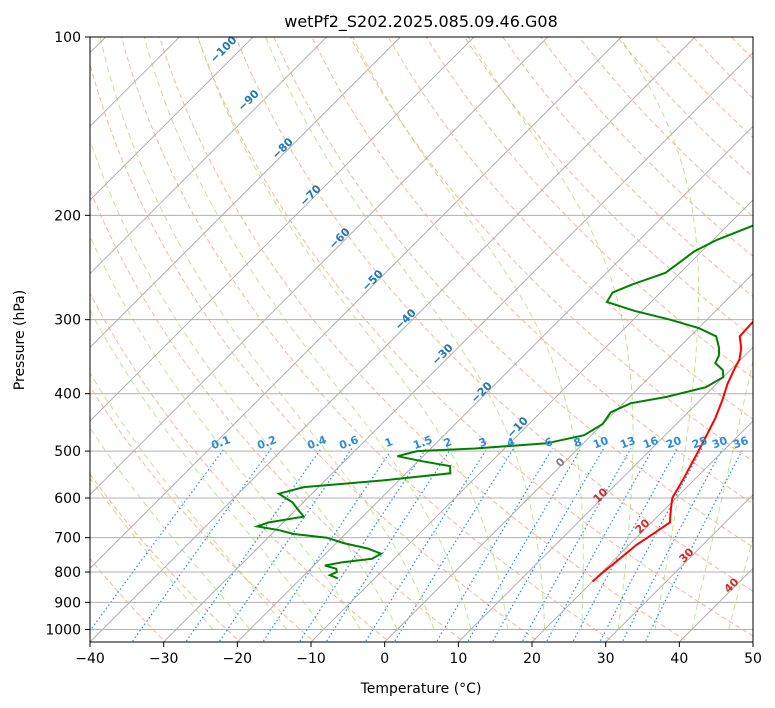 The image size is (775, 708). What do you see at coordinates (282, 148) in the screenshot?
I see `dry-adiabat-label: −80` at bounding box center [282, 148].